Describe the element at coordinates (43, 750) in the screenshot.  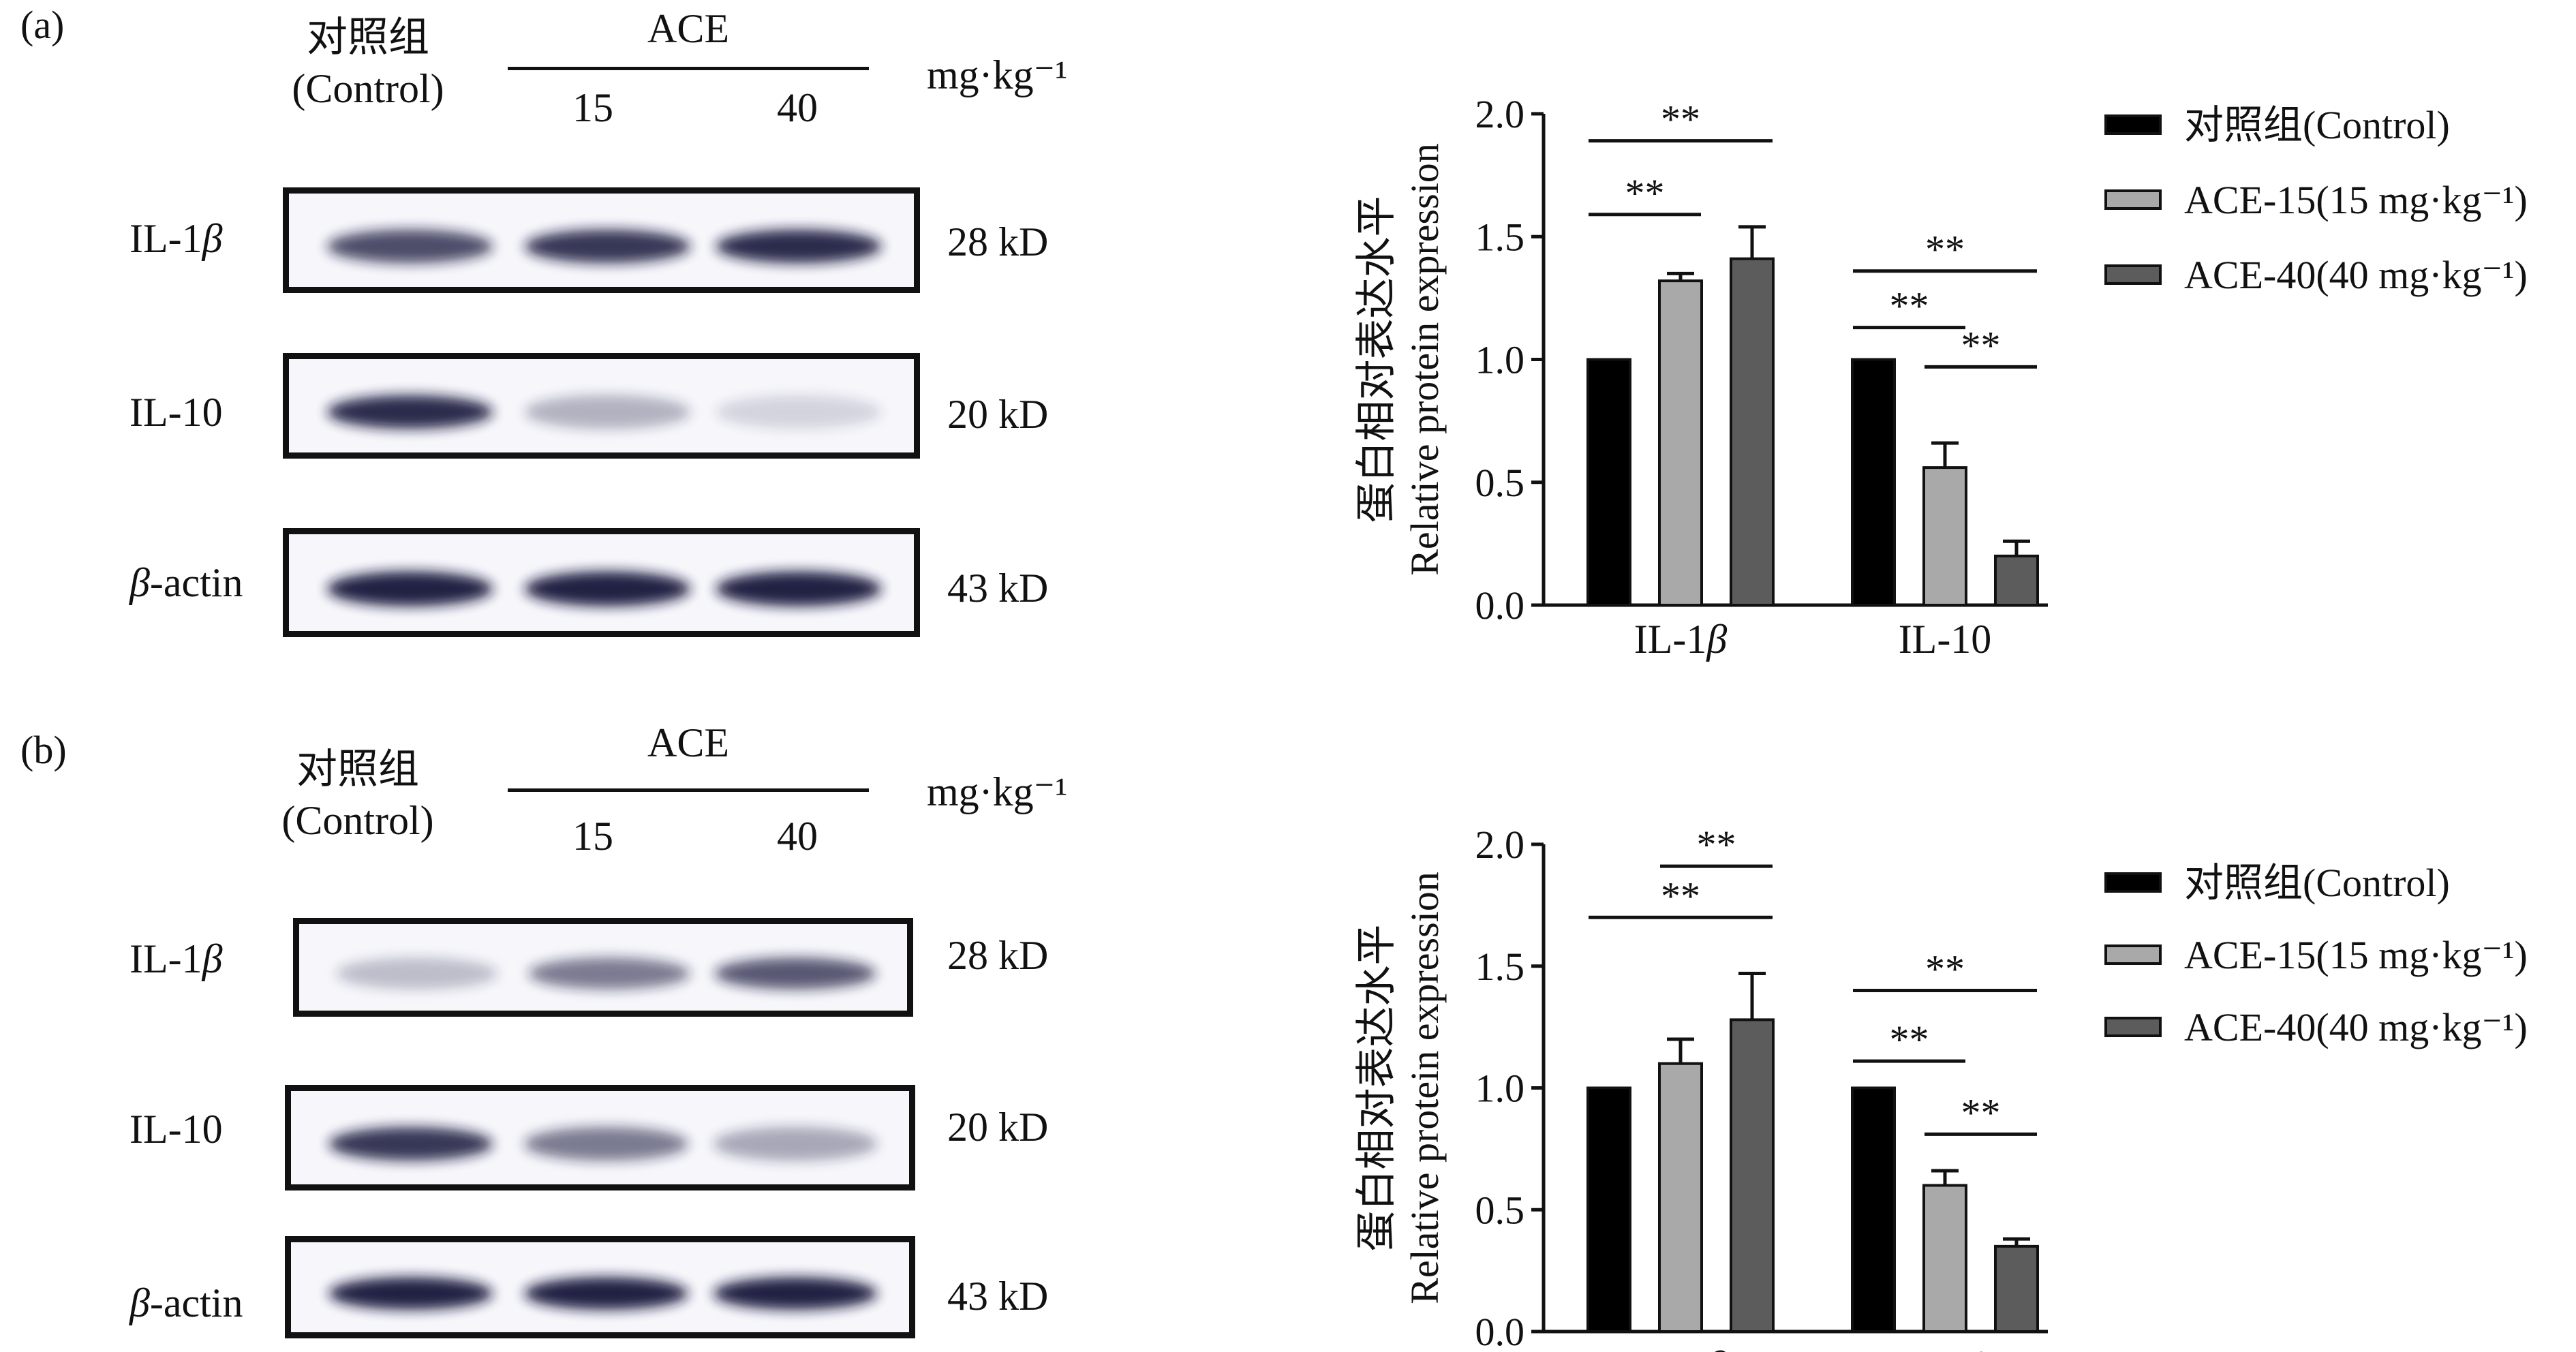
I see `panel-label: (b)` at that location.